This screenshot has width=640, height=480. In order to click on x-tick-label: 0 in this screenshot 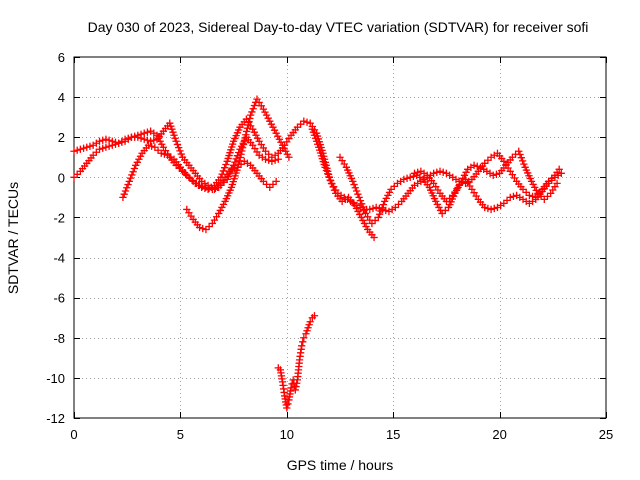, I will do `click(73, 434)`.